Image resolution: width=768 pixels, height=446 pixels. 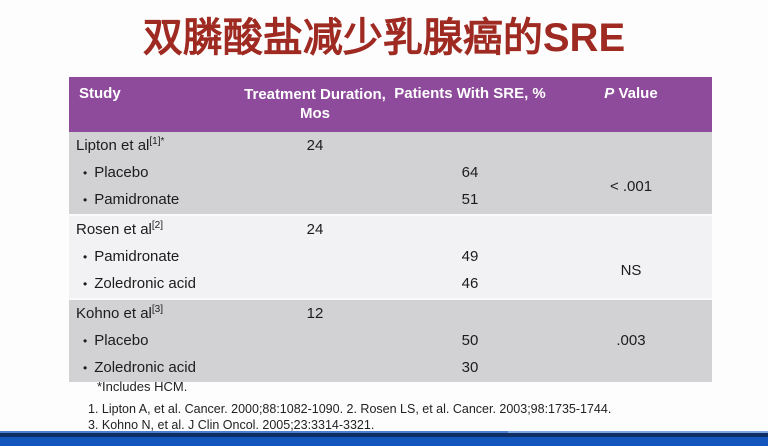 I want to click on reference-superscript: [2], so click(x=157, y=225).